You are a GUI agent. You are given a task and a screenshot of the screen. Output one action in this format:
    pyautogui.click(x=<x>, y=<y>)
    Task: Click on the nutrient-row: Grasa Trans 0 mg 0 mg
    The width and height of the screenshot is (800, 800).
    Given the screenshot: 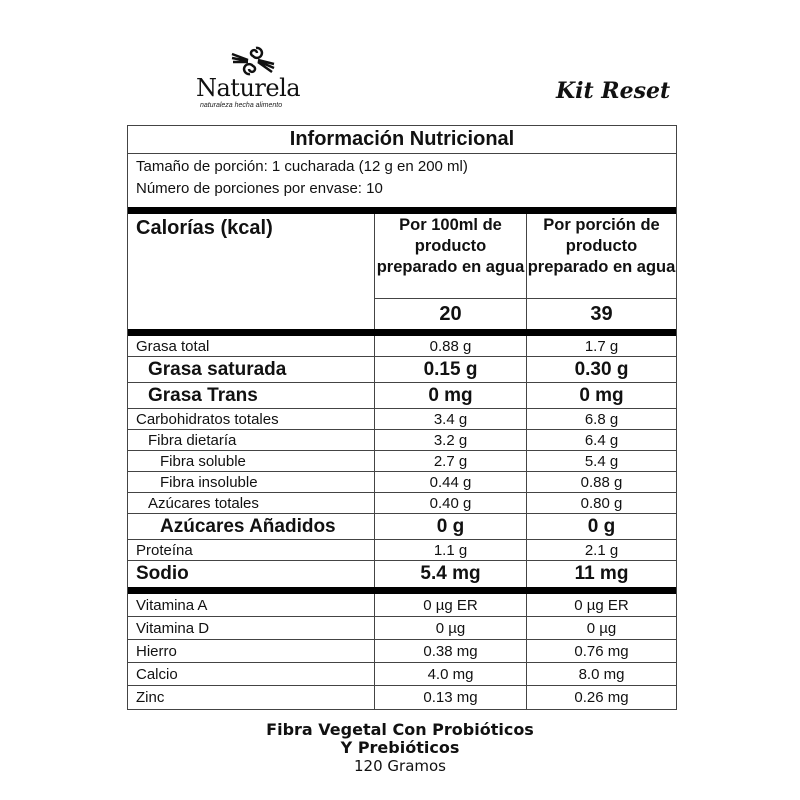 What is the action you would take?
    pyautogui.click(x=402, y=396)
    